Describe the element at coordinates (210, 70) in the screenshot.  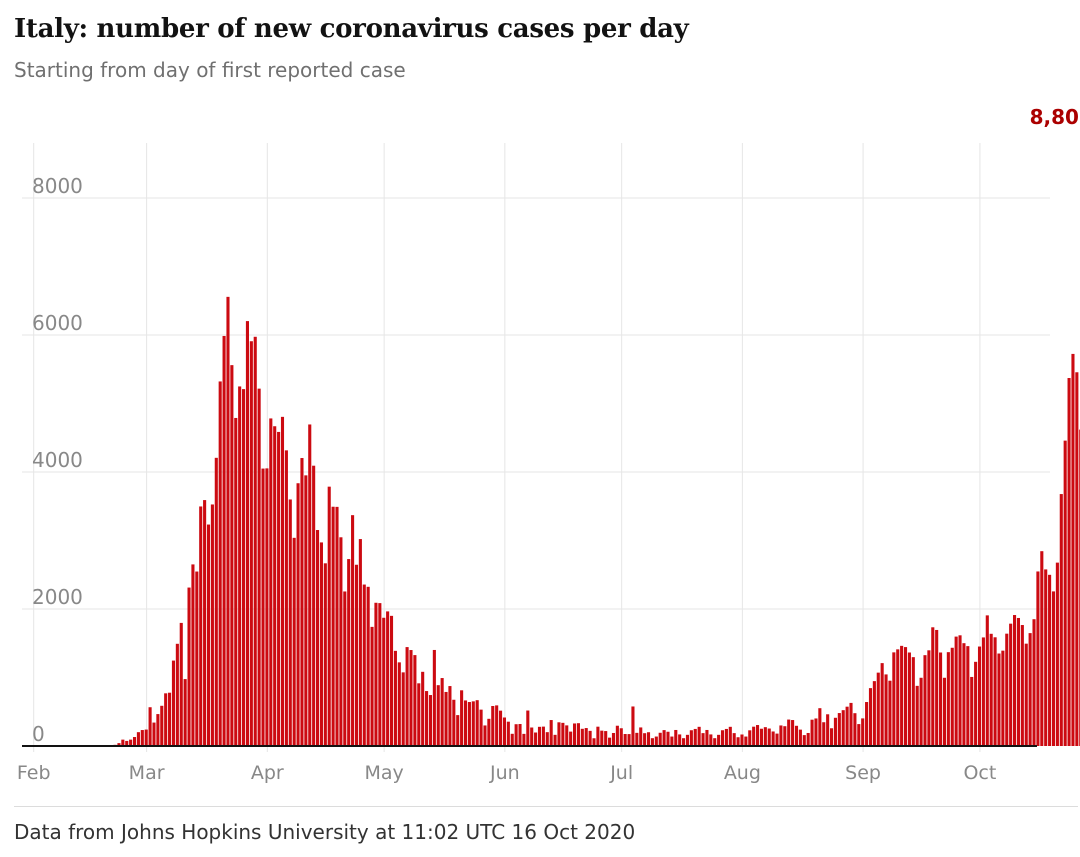
I see `chart-subtitle: Starting from day of first reported case` at that location.